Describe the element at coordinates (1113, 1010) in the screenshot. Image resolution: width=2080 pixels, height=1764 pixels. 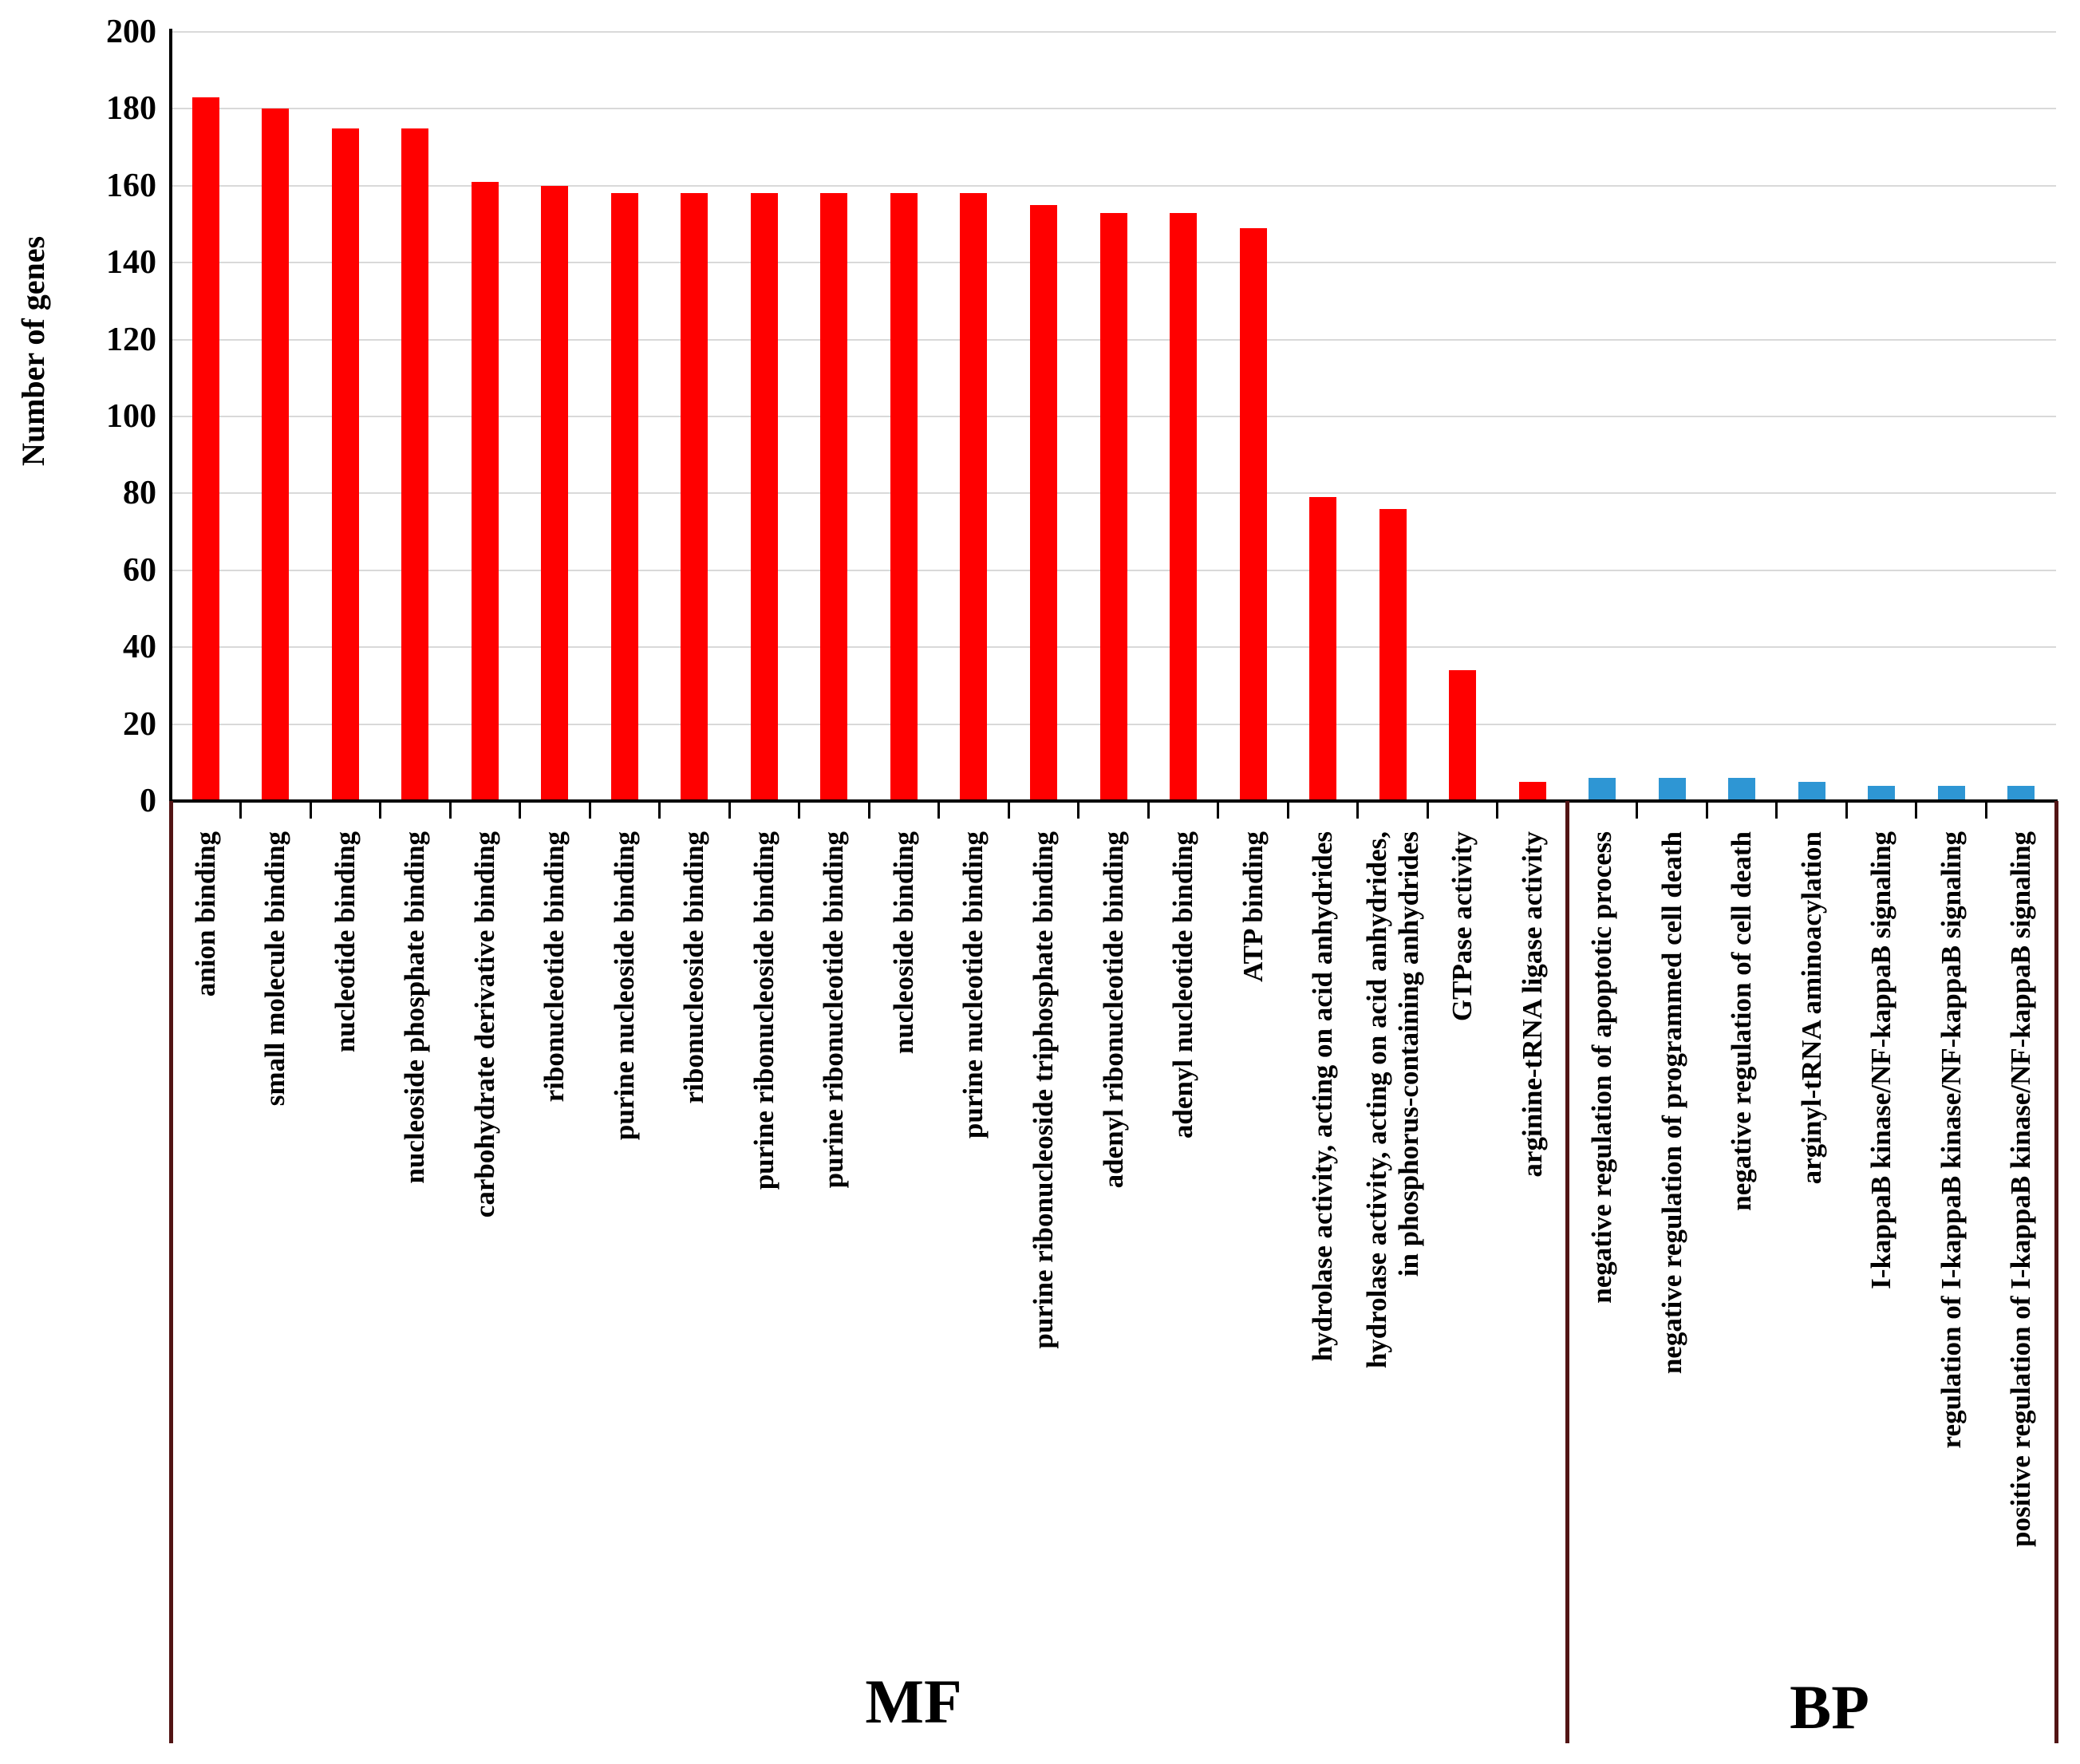
I see `x-axis-label-text: adenyl ribonucleotide binding` at that location.